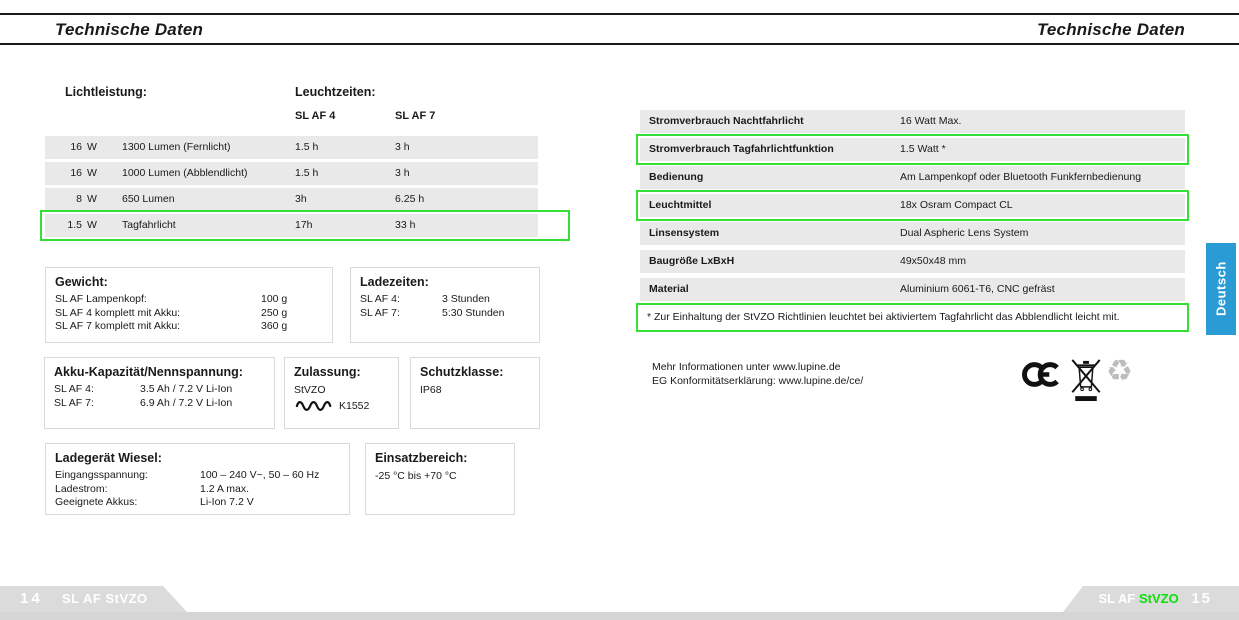 The width and height of the screenshot is (1239, 620). What do you see at coordinates (31, 598) in the screenshot?
I see `page-number-left: 14` at bounding box center [31, 598].